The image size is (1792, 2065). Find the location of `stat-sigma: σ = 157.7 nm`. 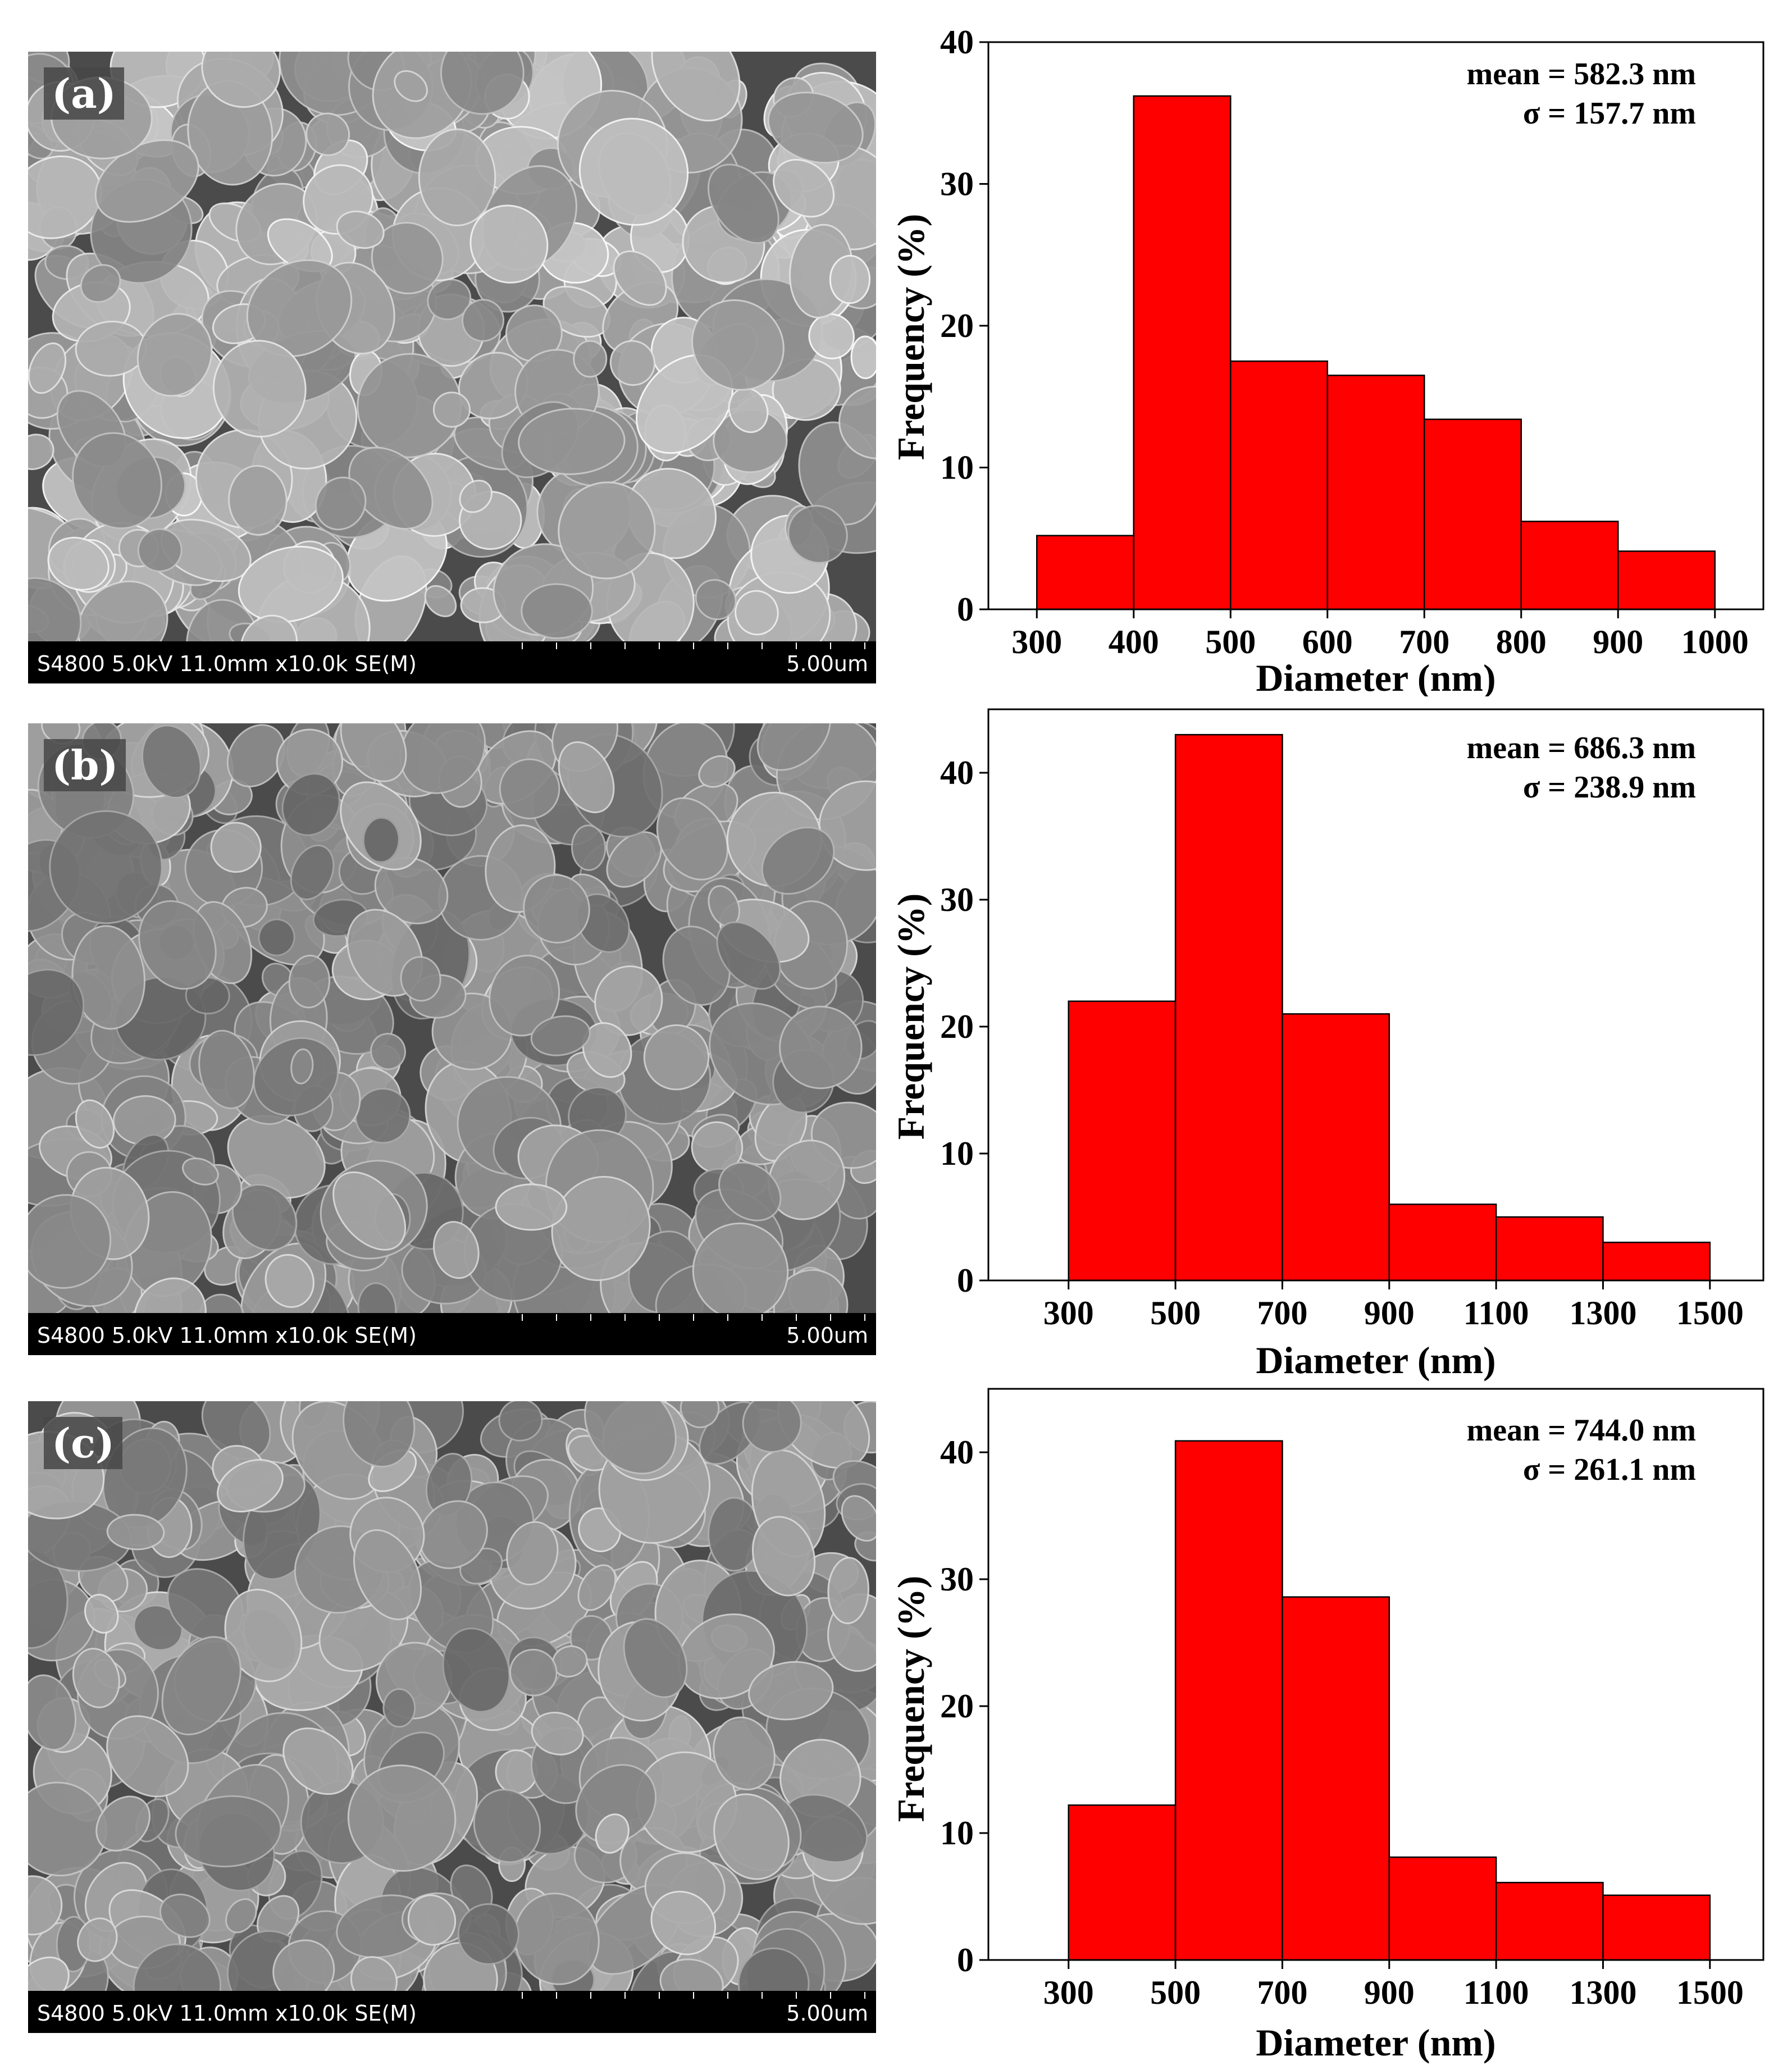

stat-sigma: σ = 157.7 nm is located at coordinates (1609, 113).